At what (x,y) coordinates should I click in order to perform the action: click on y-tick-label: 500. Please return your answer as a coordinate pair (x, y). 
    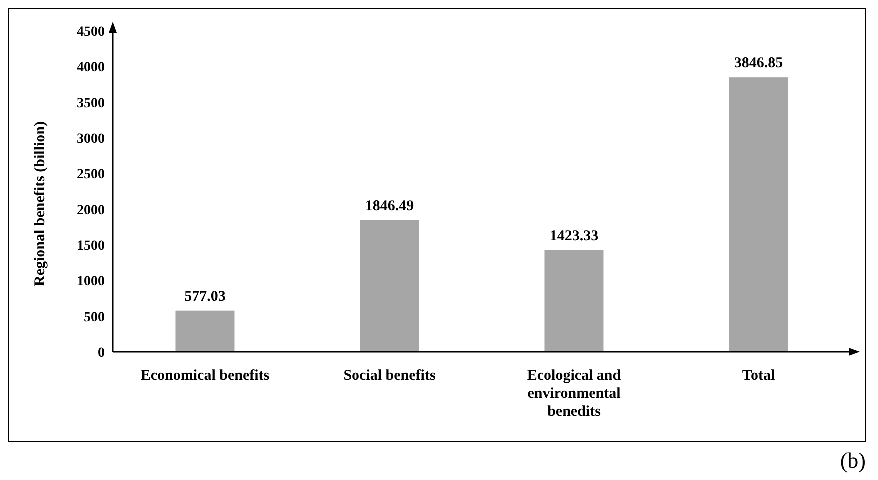
    Looking at the image, I should click on (94, 318).